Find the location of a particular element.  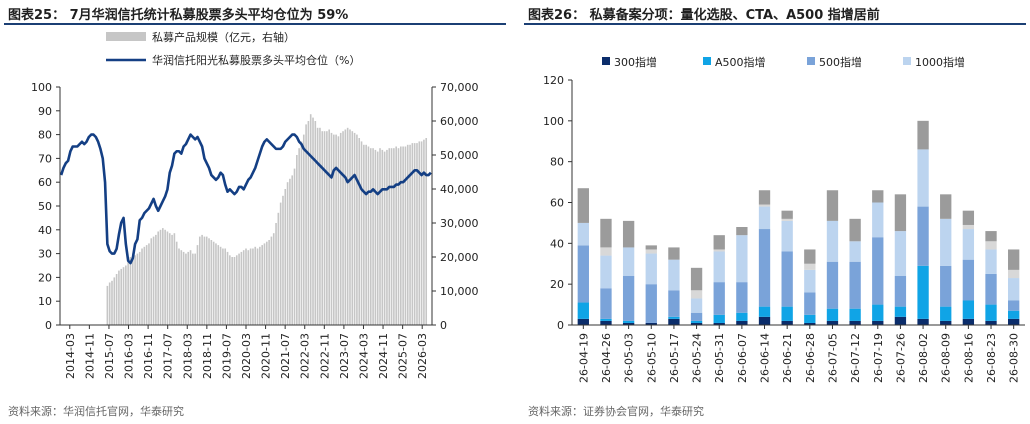

x-tick-label: 26-05-17 is located at coordinates (674, 358).